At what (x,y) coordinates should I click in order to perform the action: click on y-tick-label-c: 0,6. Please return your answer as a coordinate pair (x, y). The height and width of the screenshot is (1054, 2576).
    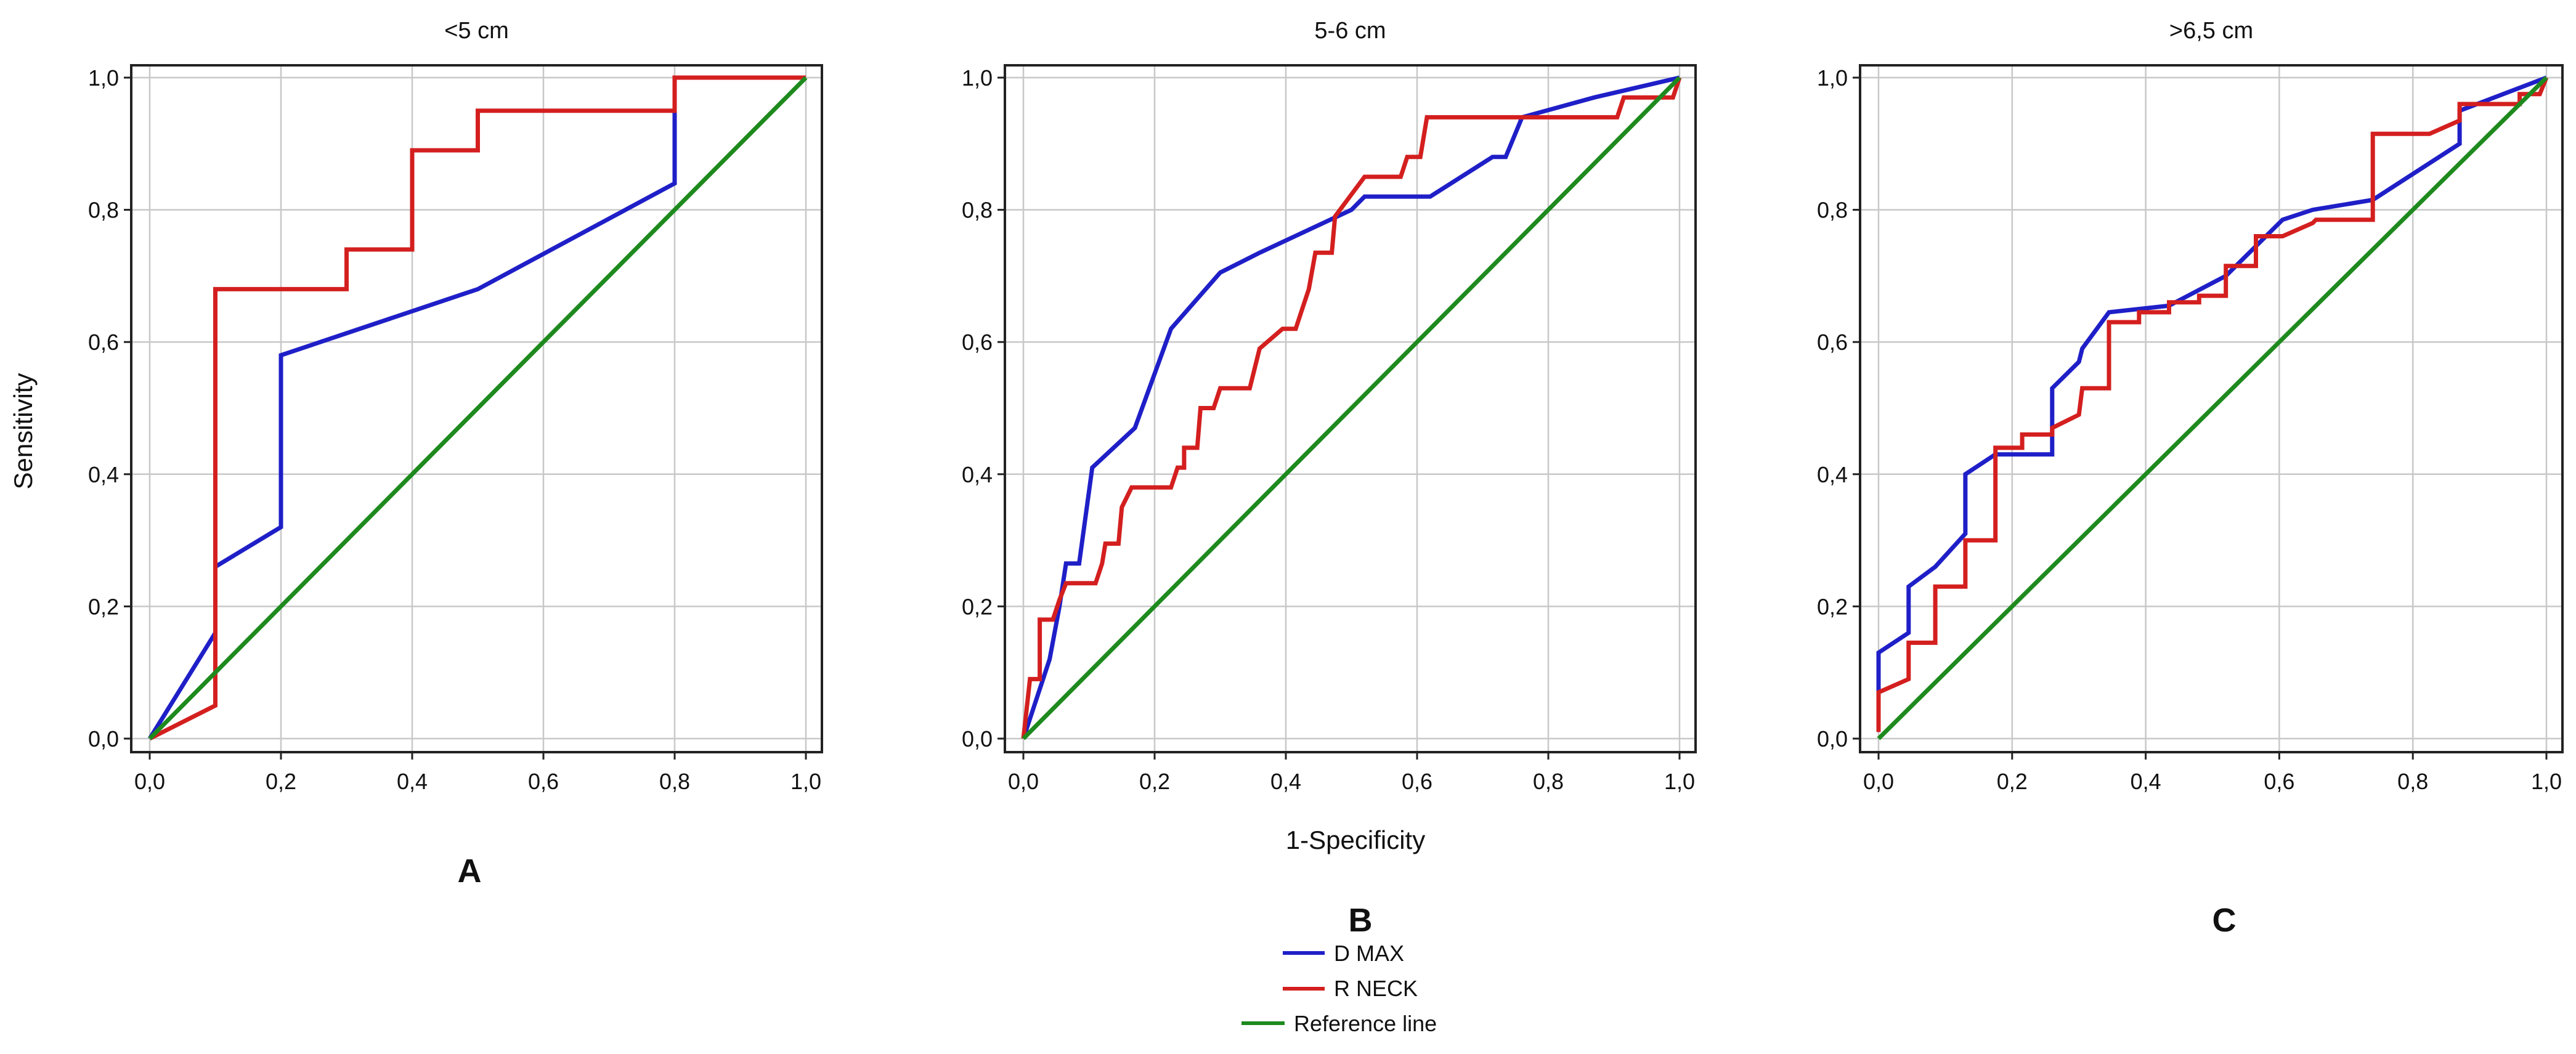
    Looking at the image, I should click on (1832, 342).